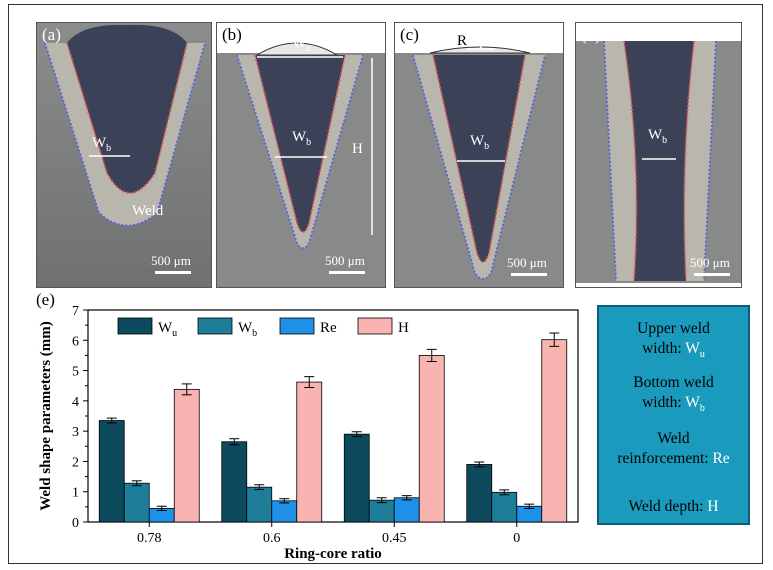  I want to click on x-tick-label: 0.45, so click(394, 538).